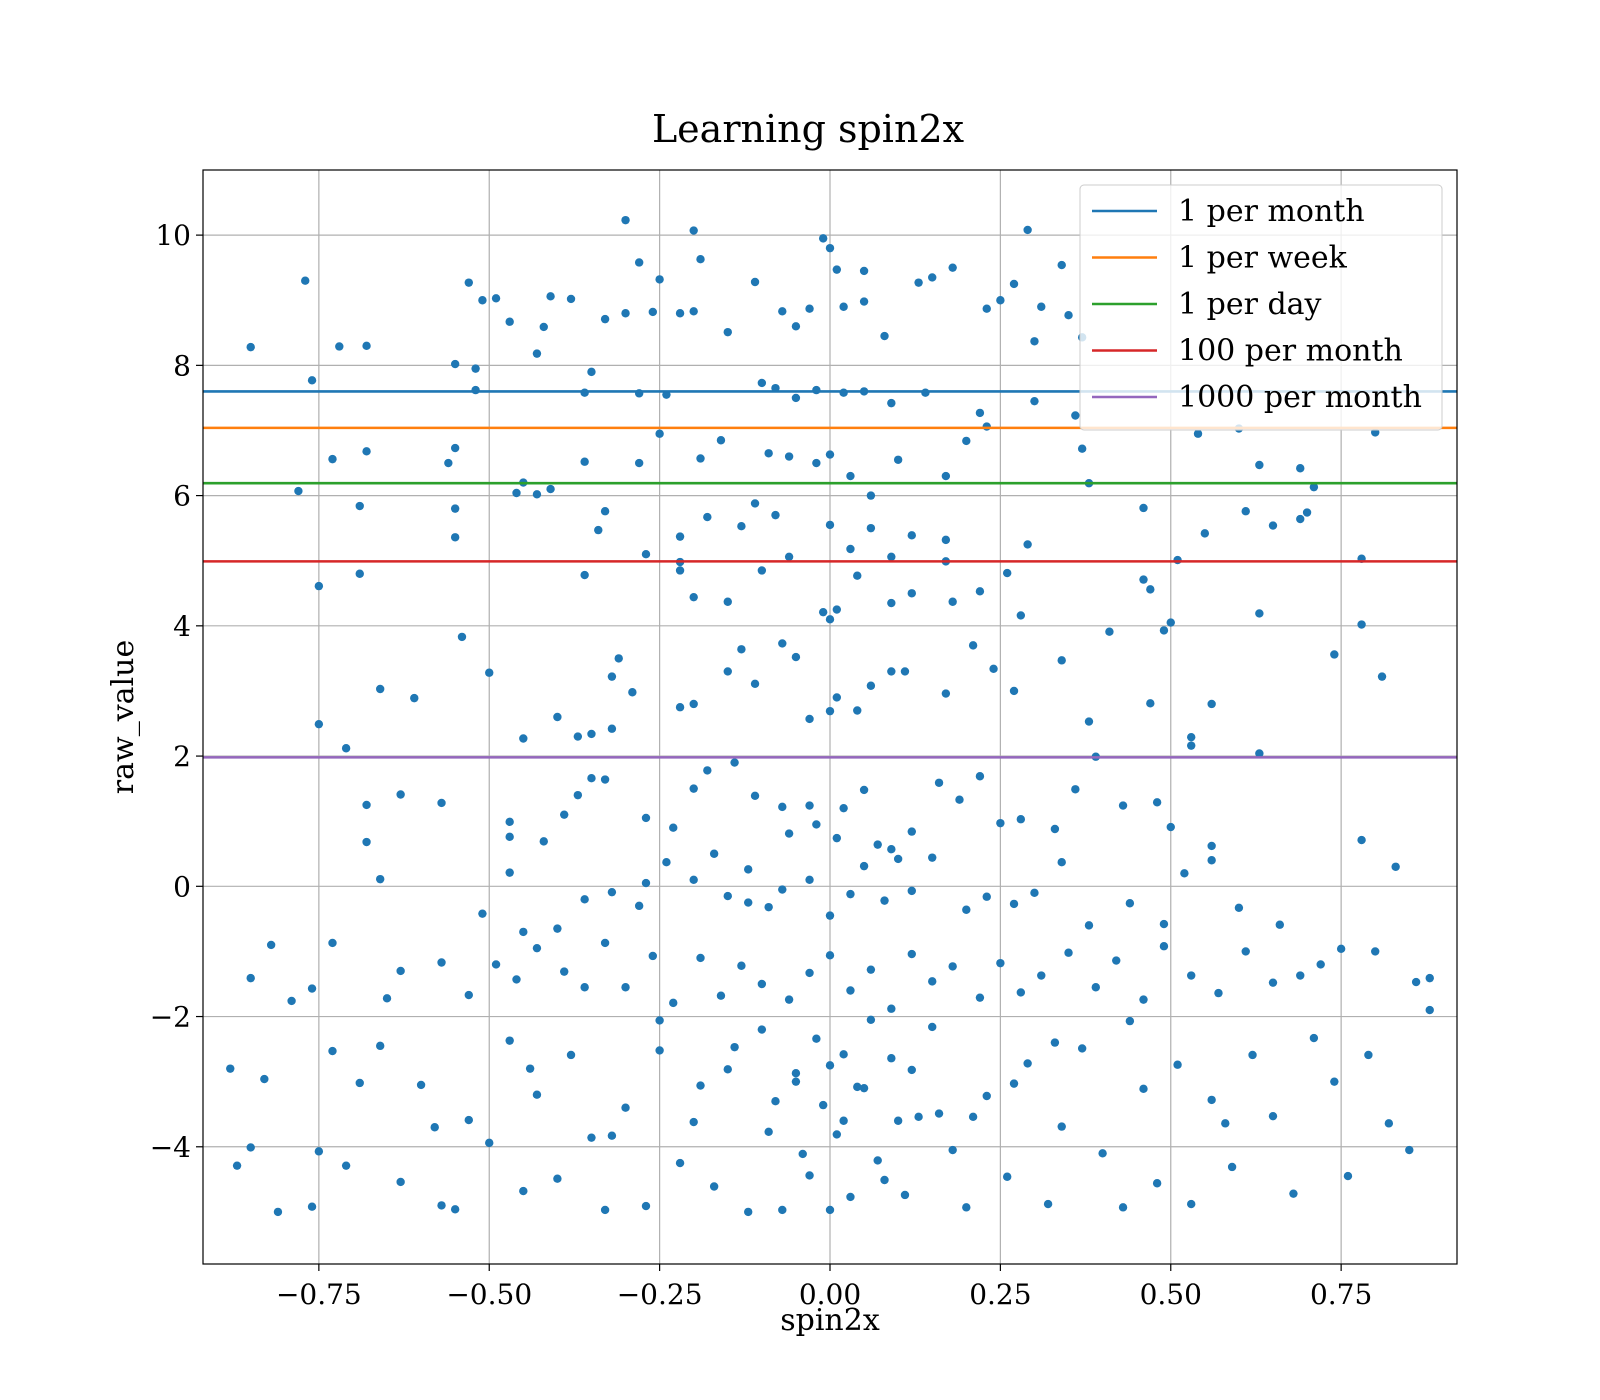 This screenshot has width=1600, height=1400. What do you see at coordinates (1271, 211) in the screenshot?
I see `legend-label: 1 per month` at bounding box center [1271, 211].